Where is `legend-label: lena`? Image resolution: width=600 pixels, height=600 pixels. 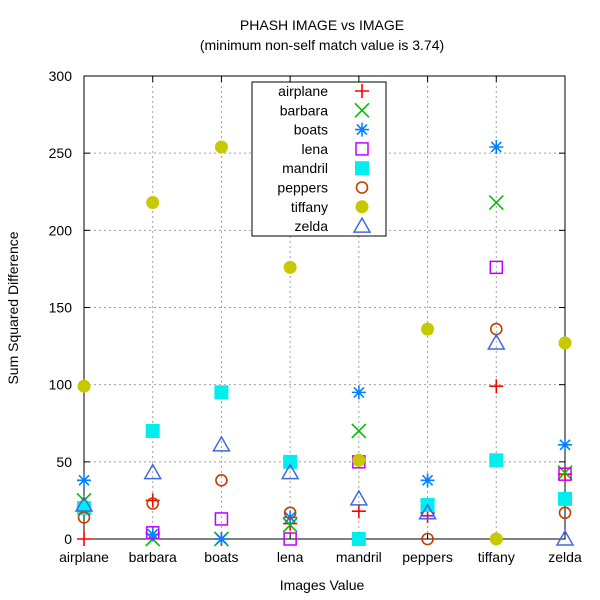 legend-label: lena is located at coordinates (315, 149).